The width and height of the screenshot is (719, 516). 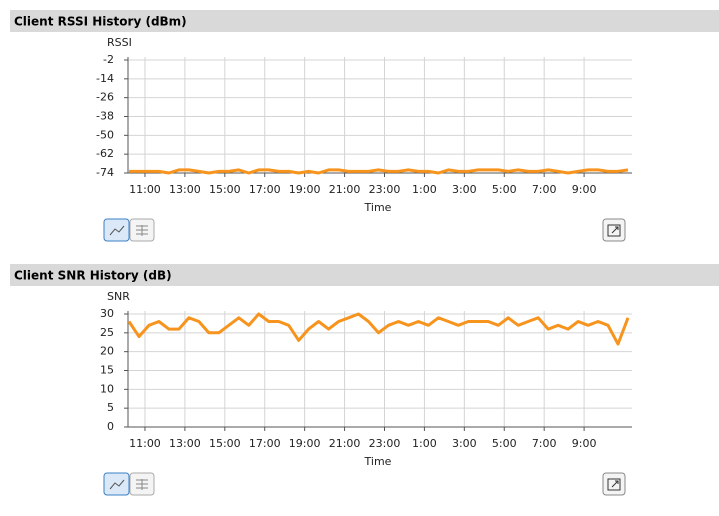 I want to click on y-tick-label: -74, so click(x=105, y=172).